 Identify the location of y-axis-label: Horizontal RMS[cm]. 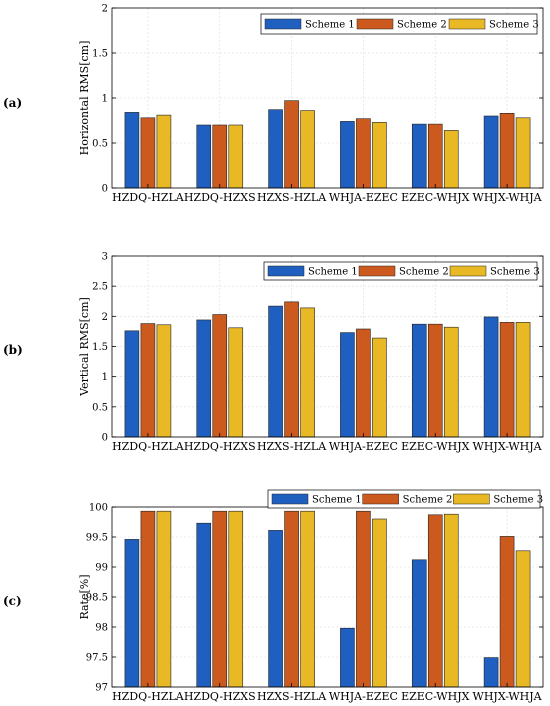
(84, 98).